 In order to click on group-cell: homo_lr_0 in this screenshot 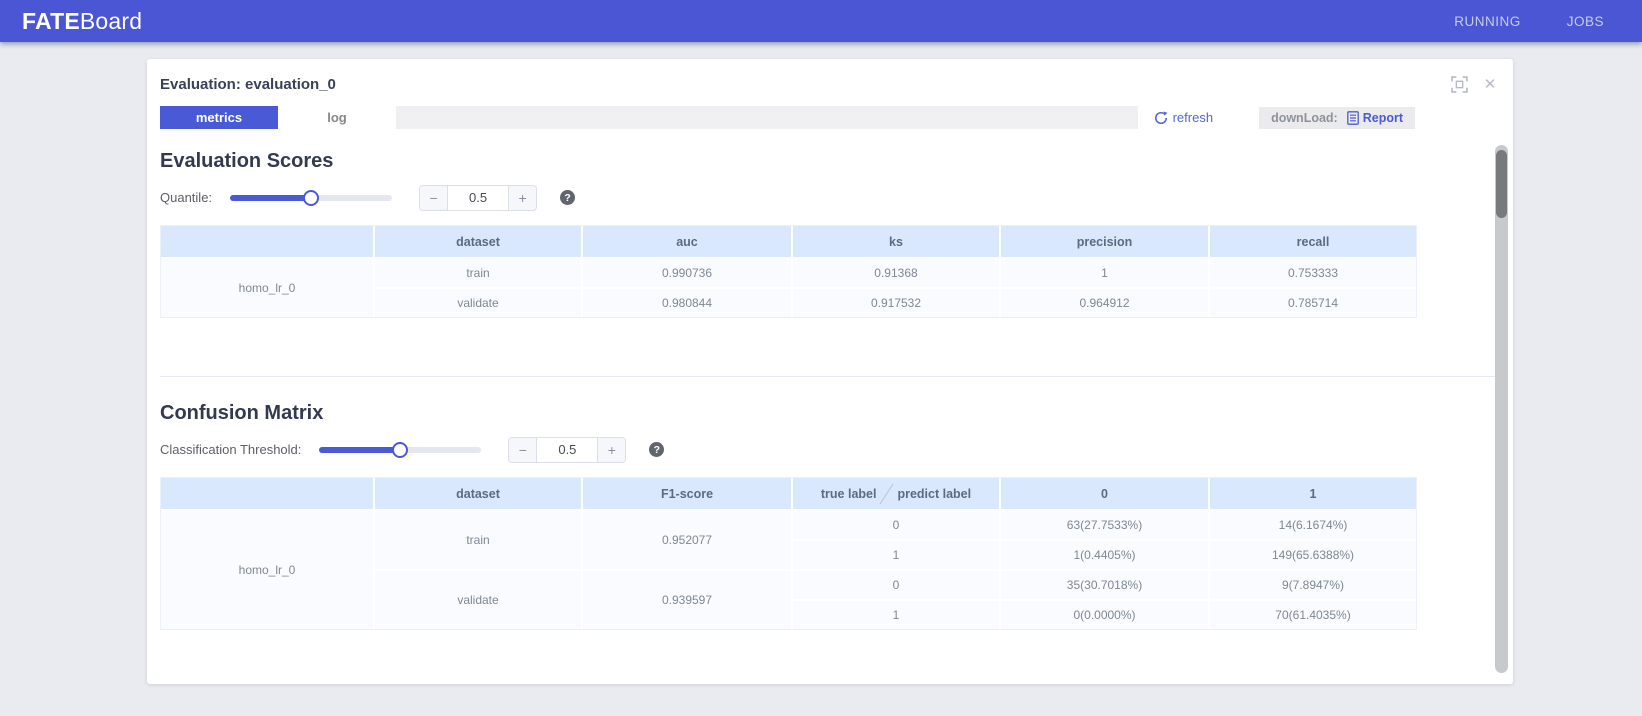, I will do `click(267, 287)`.